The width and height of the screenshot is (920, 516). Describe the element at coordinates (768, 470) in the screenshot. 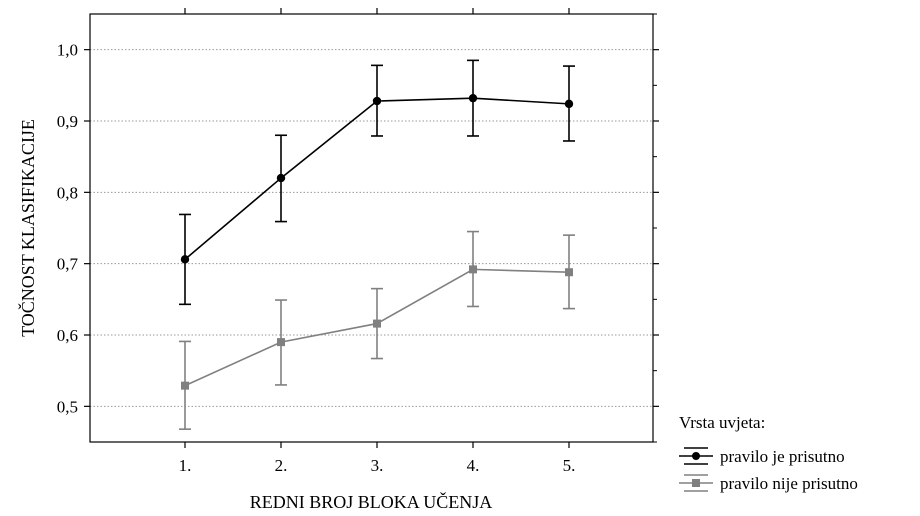

I see `legend-items: pravilo je prisutno pravilo nije prisutno` at that location.